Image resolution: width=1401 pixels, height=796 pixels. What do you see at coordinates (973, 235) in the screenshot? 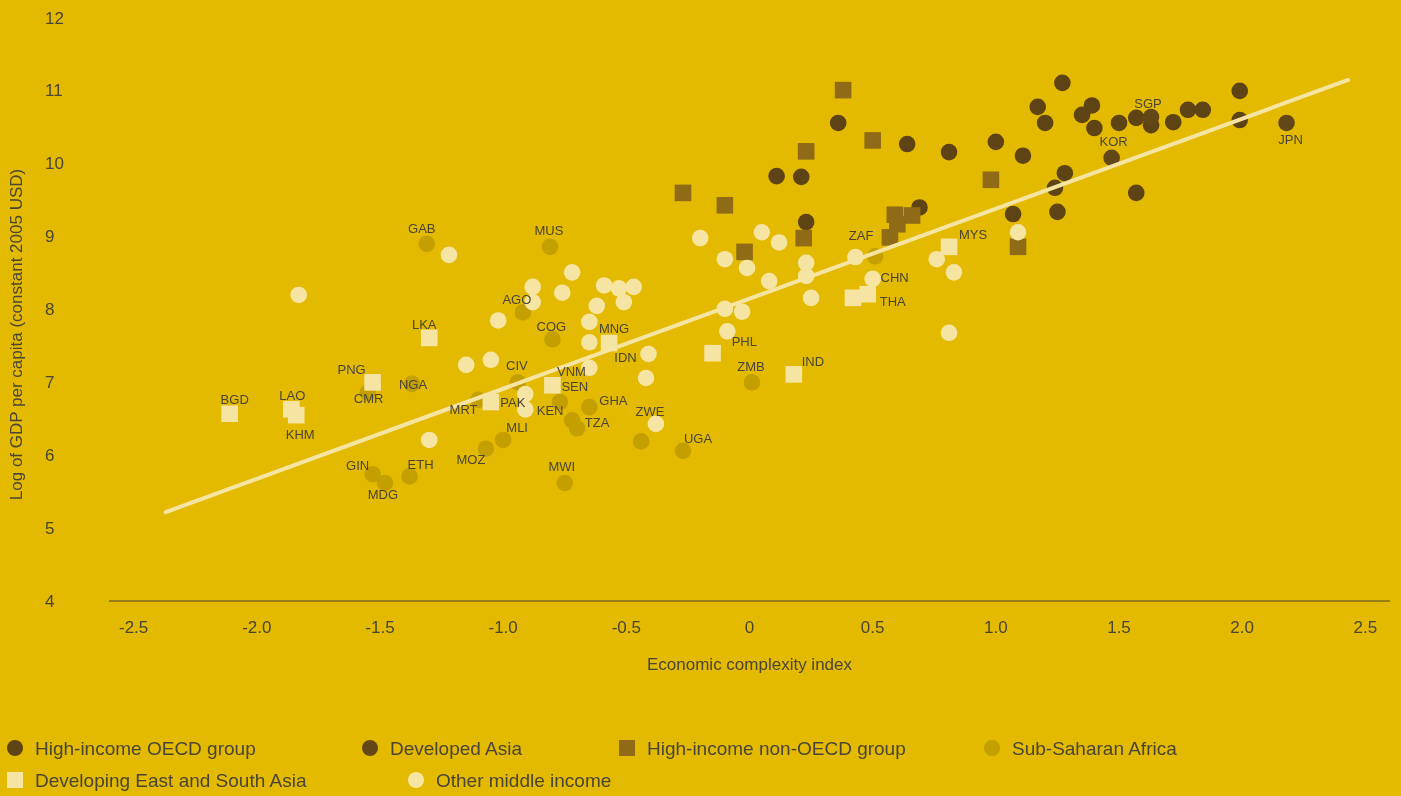
I see `annotation: MYS` at bounding box center [973, 235].